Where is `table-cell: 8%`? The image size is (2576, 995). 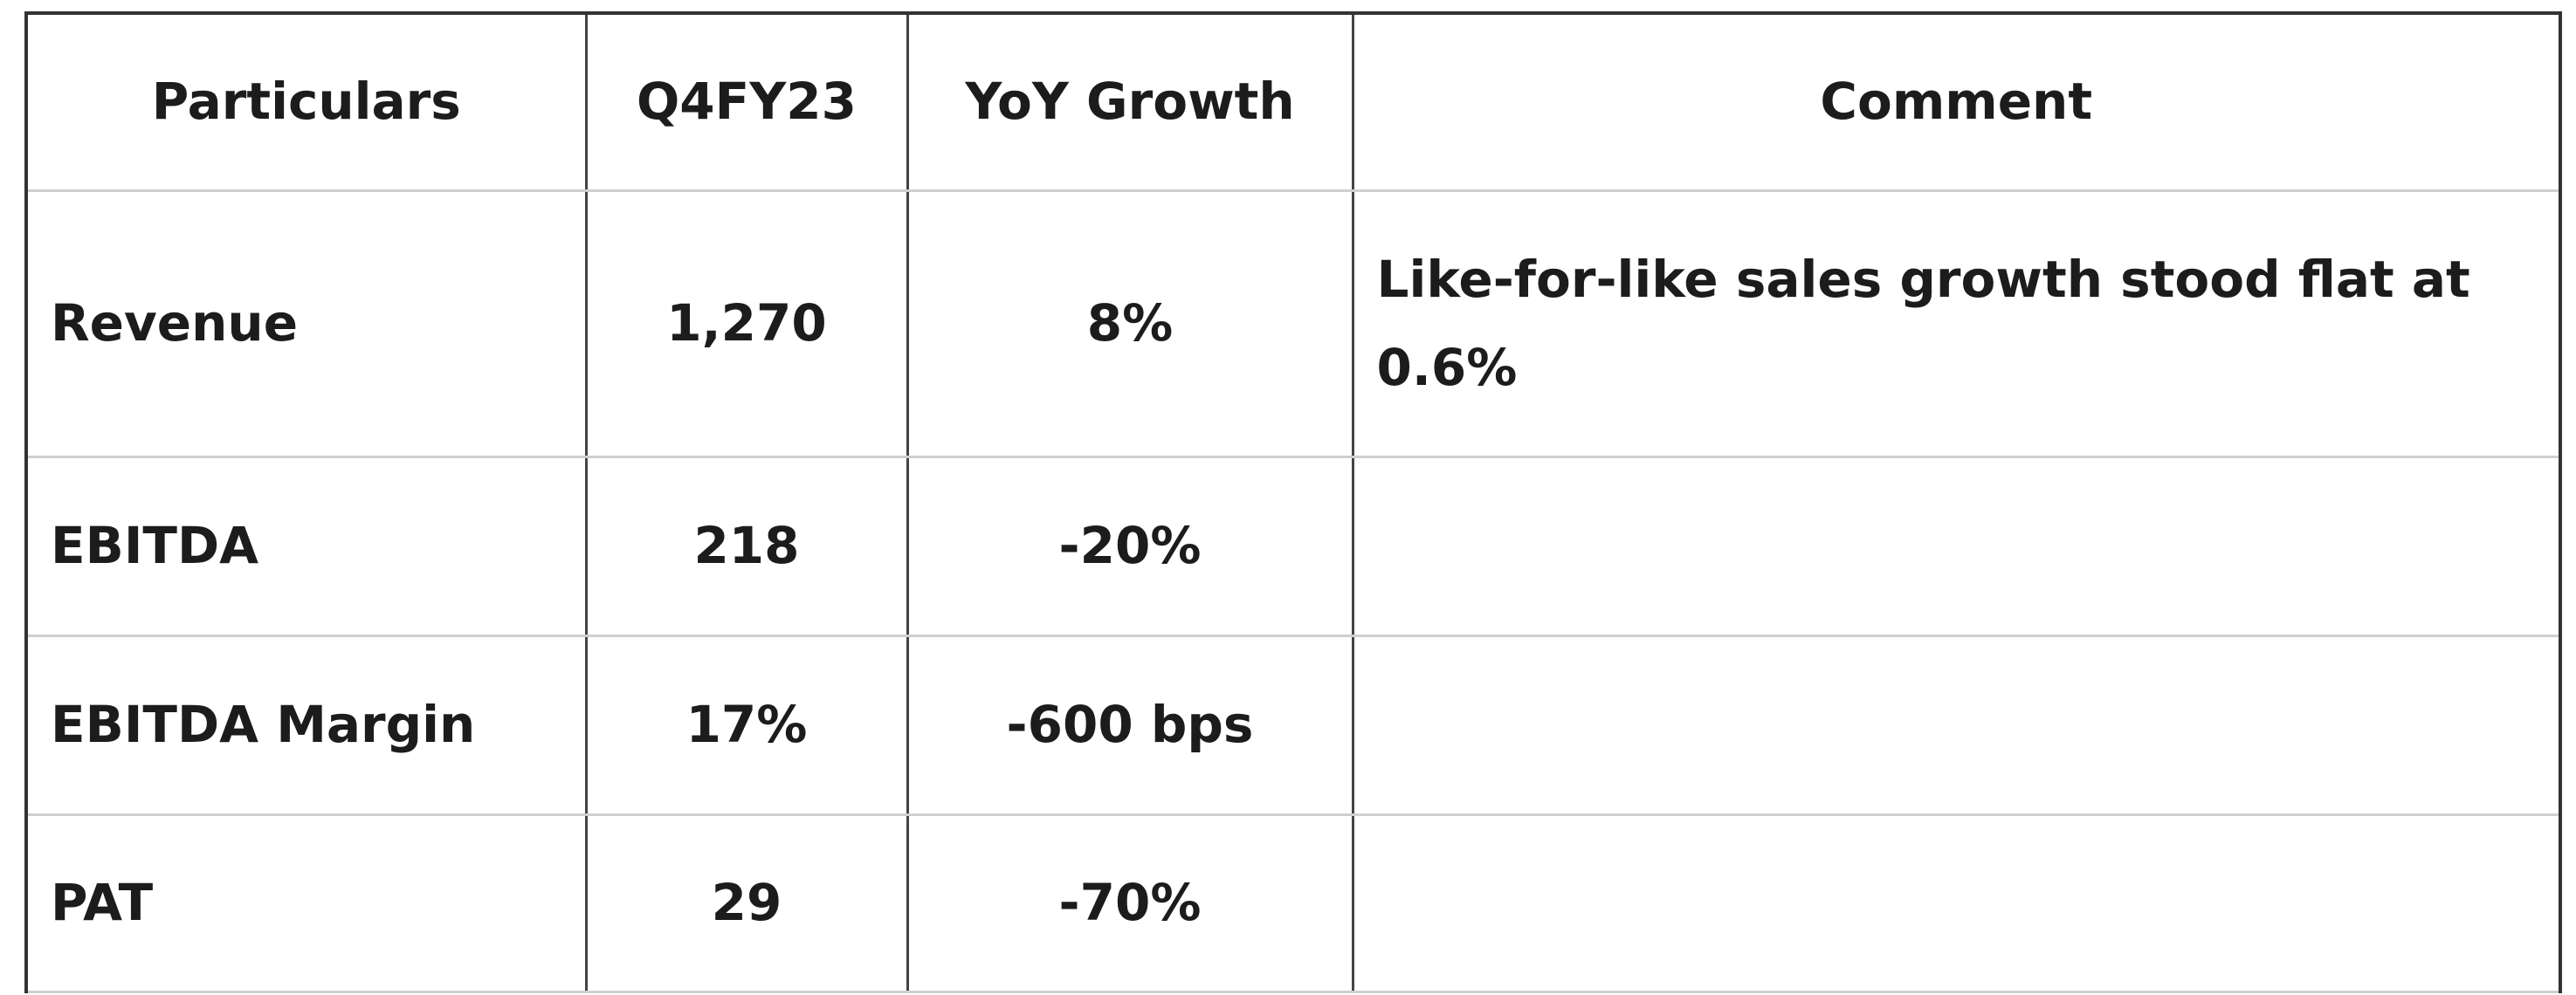 table-cell: 8% is located at coordinates (1130, 324).